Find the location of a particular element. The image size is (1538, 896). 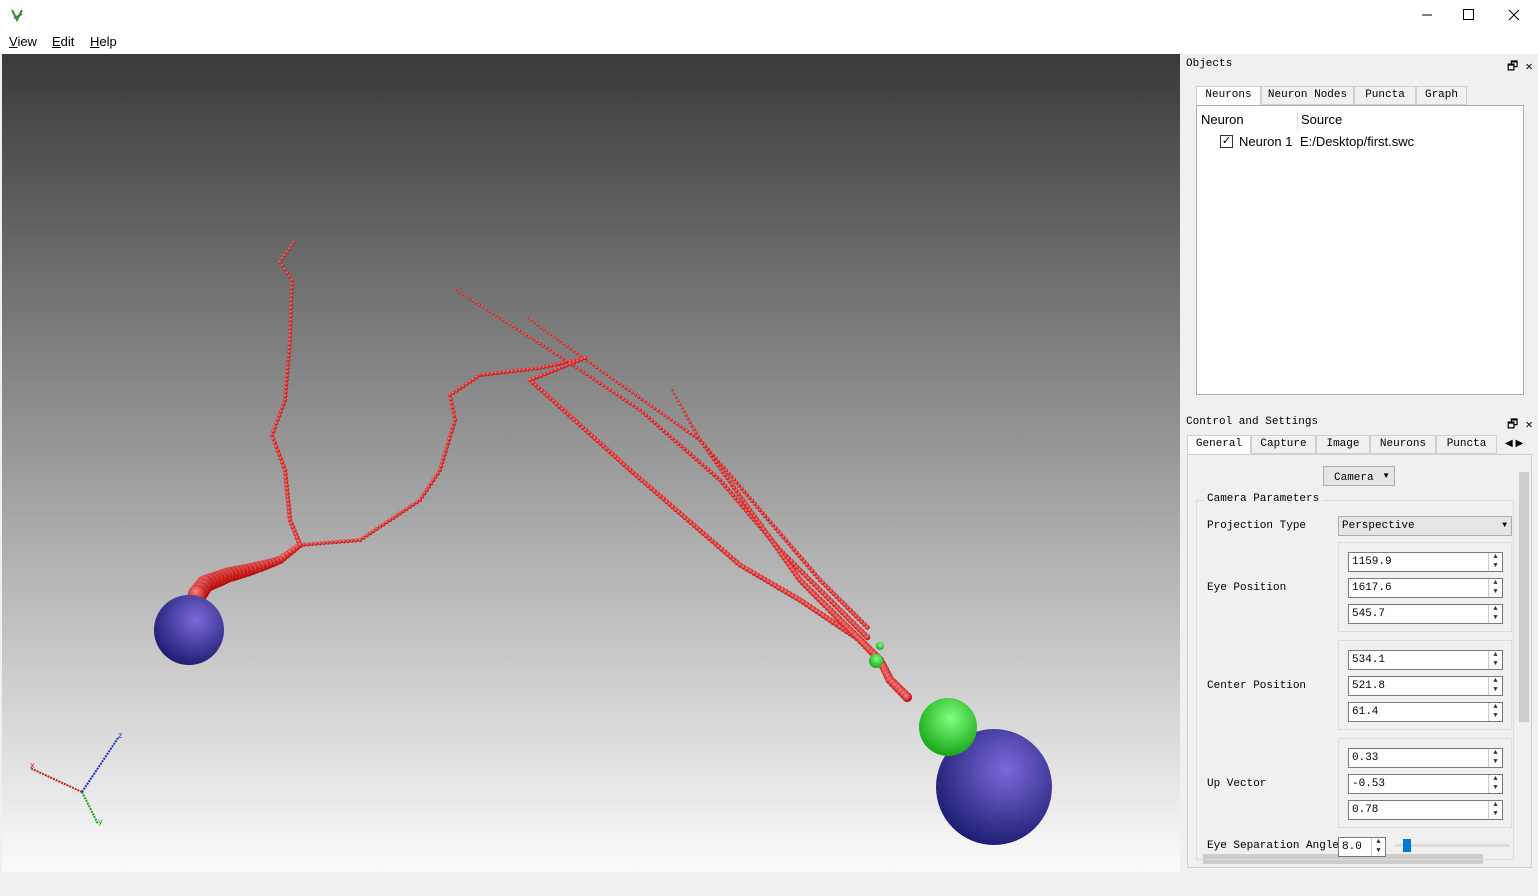

tab: Image is located at coordinates (1343, 444).